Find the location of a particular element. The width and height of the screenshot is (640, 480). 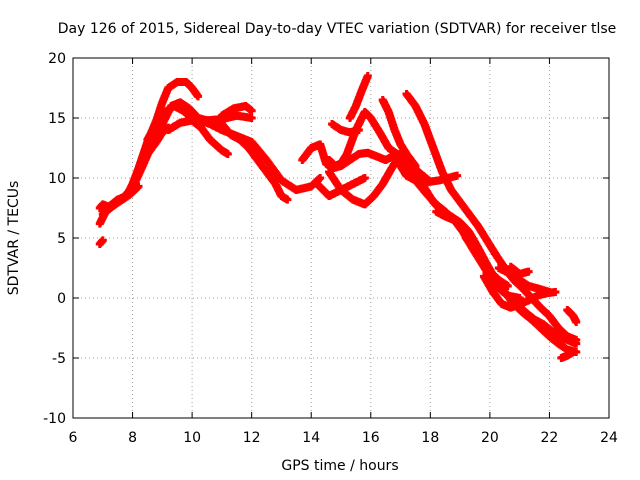

x-tick-label: 18 is located at coordinates (430, 438).